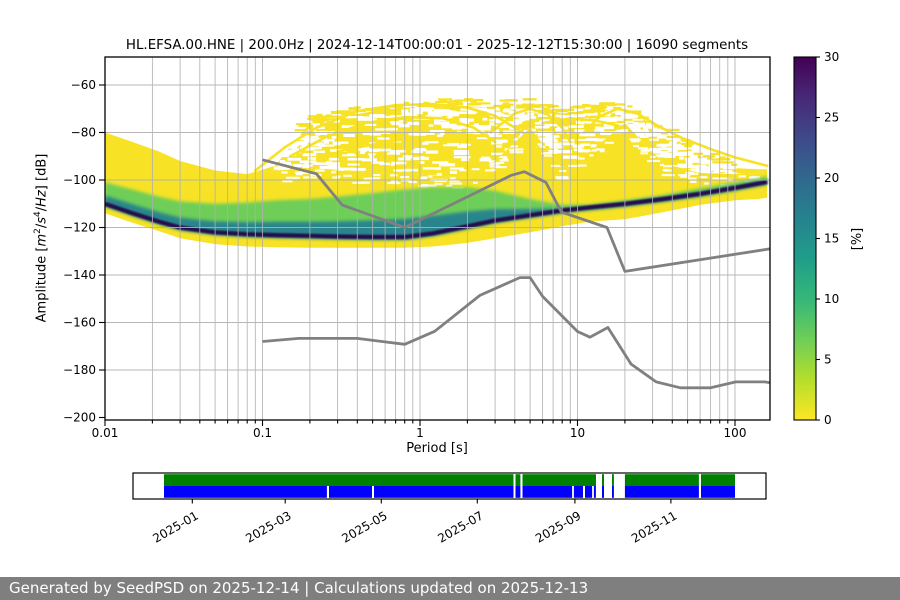  Describe the element at coordinates (654, 526) in the screenshot. I see `timeline-tick-label: 2025-11` at that location.